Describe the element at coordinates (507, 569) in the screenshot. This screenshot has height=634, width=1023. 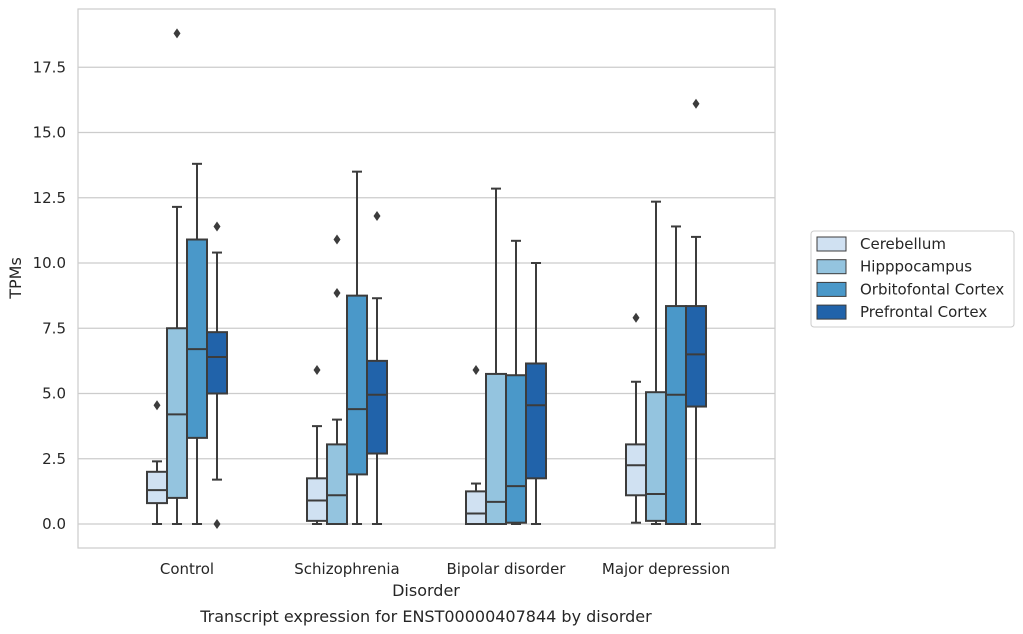
I see `x-tick-label: Bipolar disorder` at that location.